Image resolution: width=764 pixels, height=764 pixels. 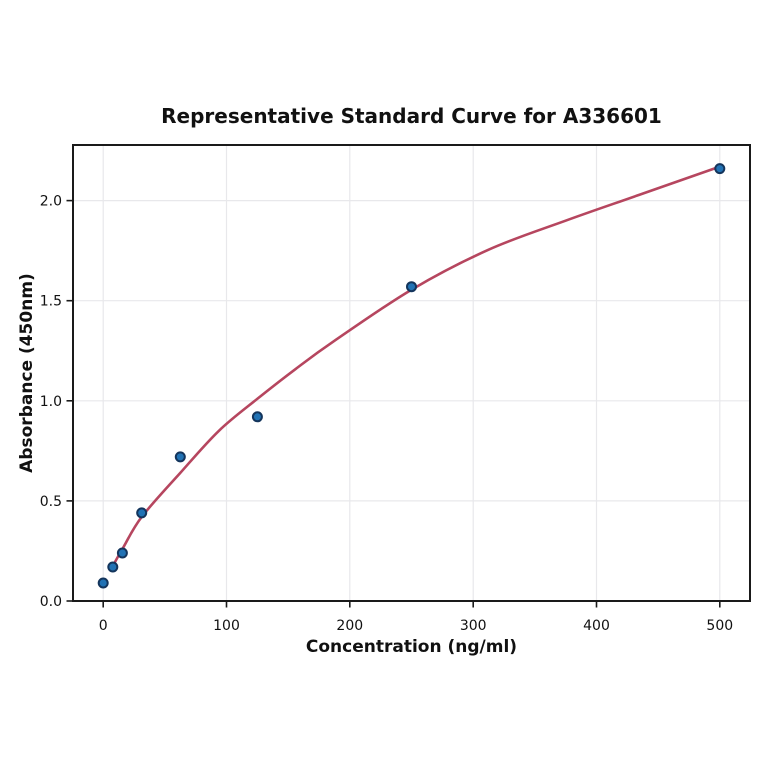 What do you see at coordinates (226, 626) in the screenshot?
I see `x-tick-label: 100` at bounding box center [226, 626].